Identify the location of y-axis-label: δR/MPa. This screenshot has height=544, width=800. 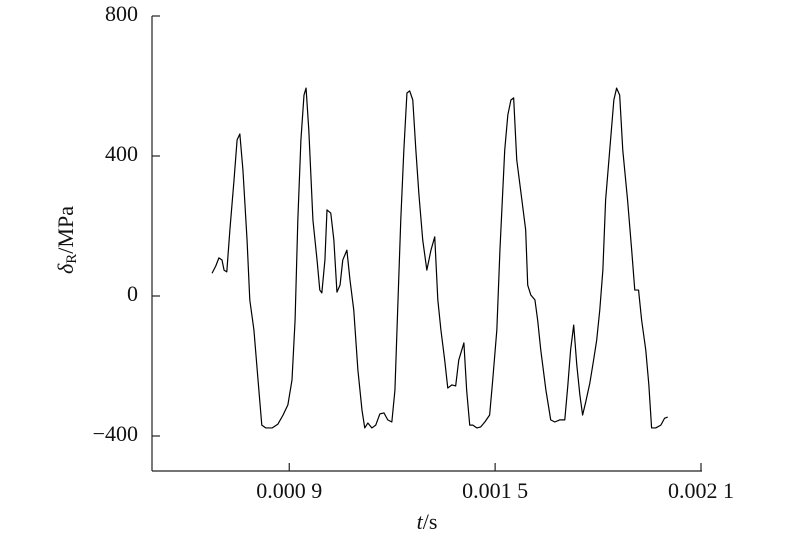
(66, 240).